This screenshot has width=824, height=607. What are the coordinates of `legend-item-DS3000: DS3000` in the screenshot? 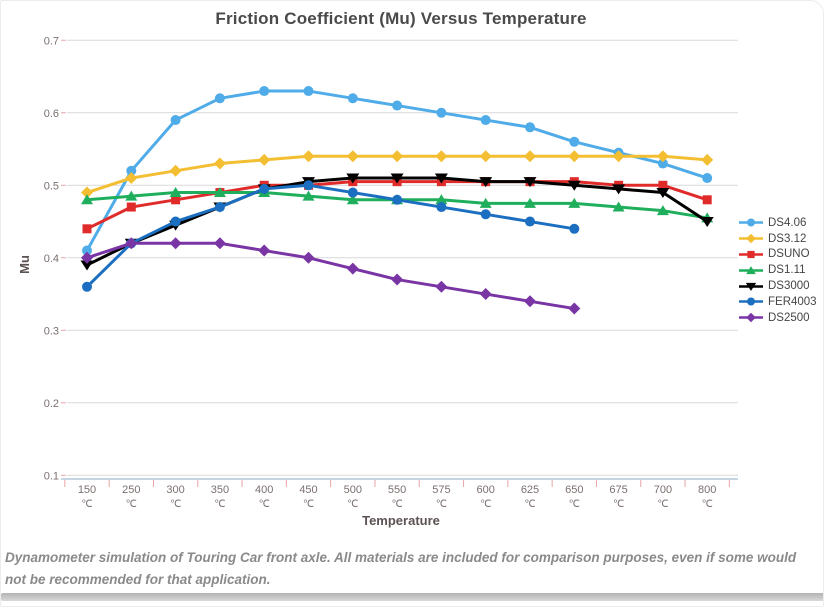 It's located at (777, 286).